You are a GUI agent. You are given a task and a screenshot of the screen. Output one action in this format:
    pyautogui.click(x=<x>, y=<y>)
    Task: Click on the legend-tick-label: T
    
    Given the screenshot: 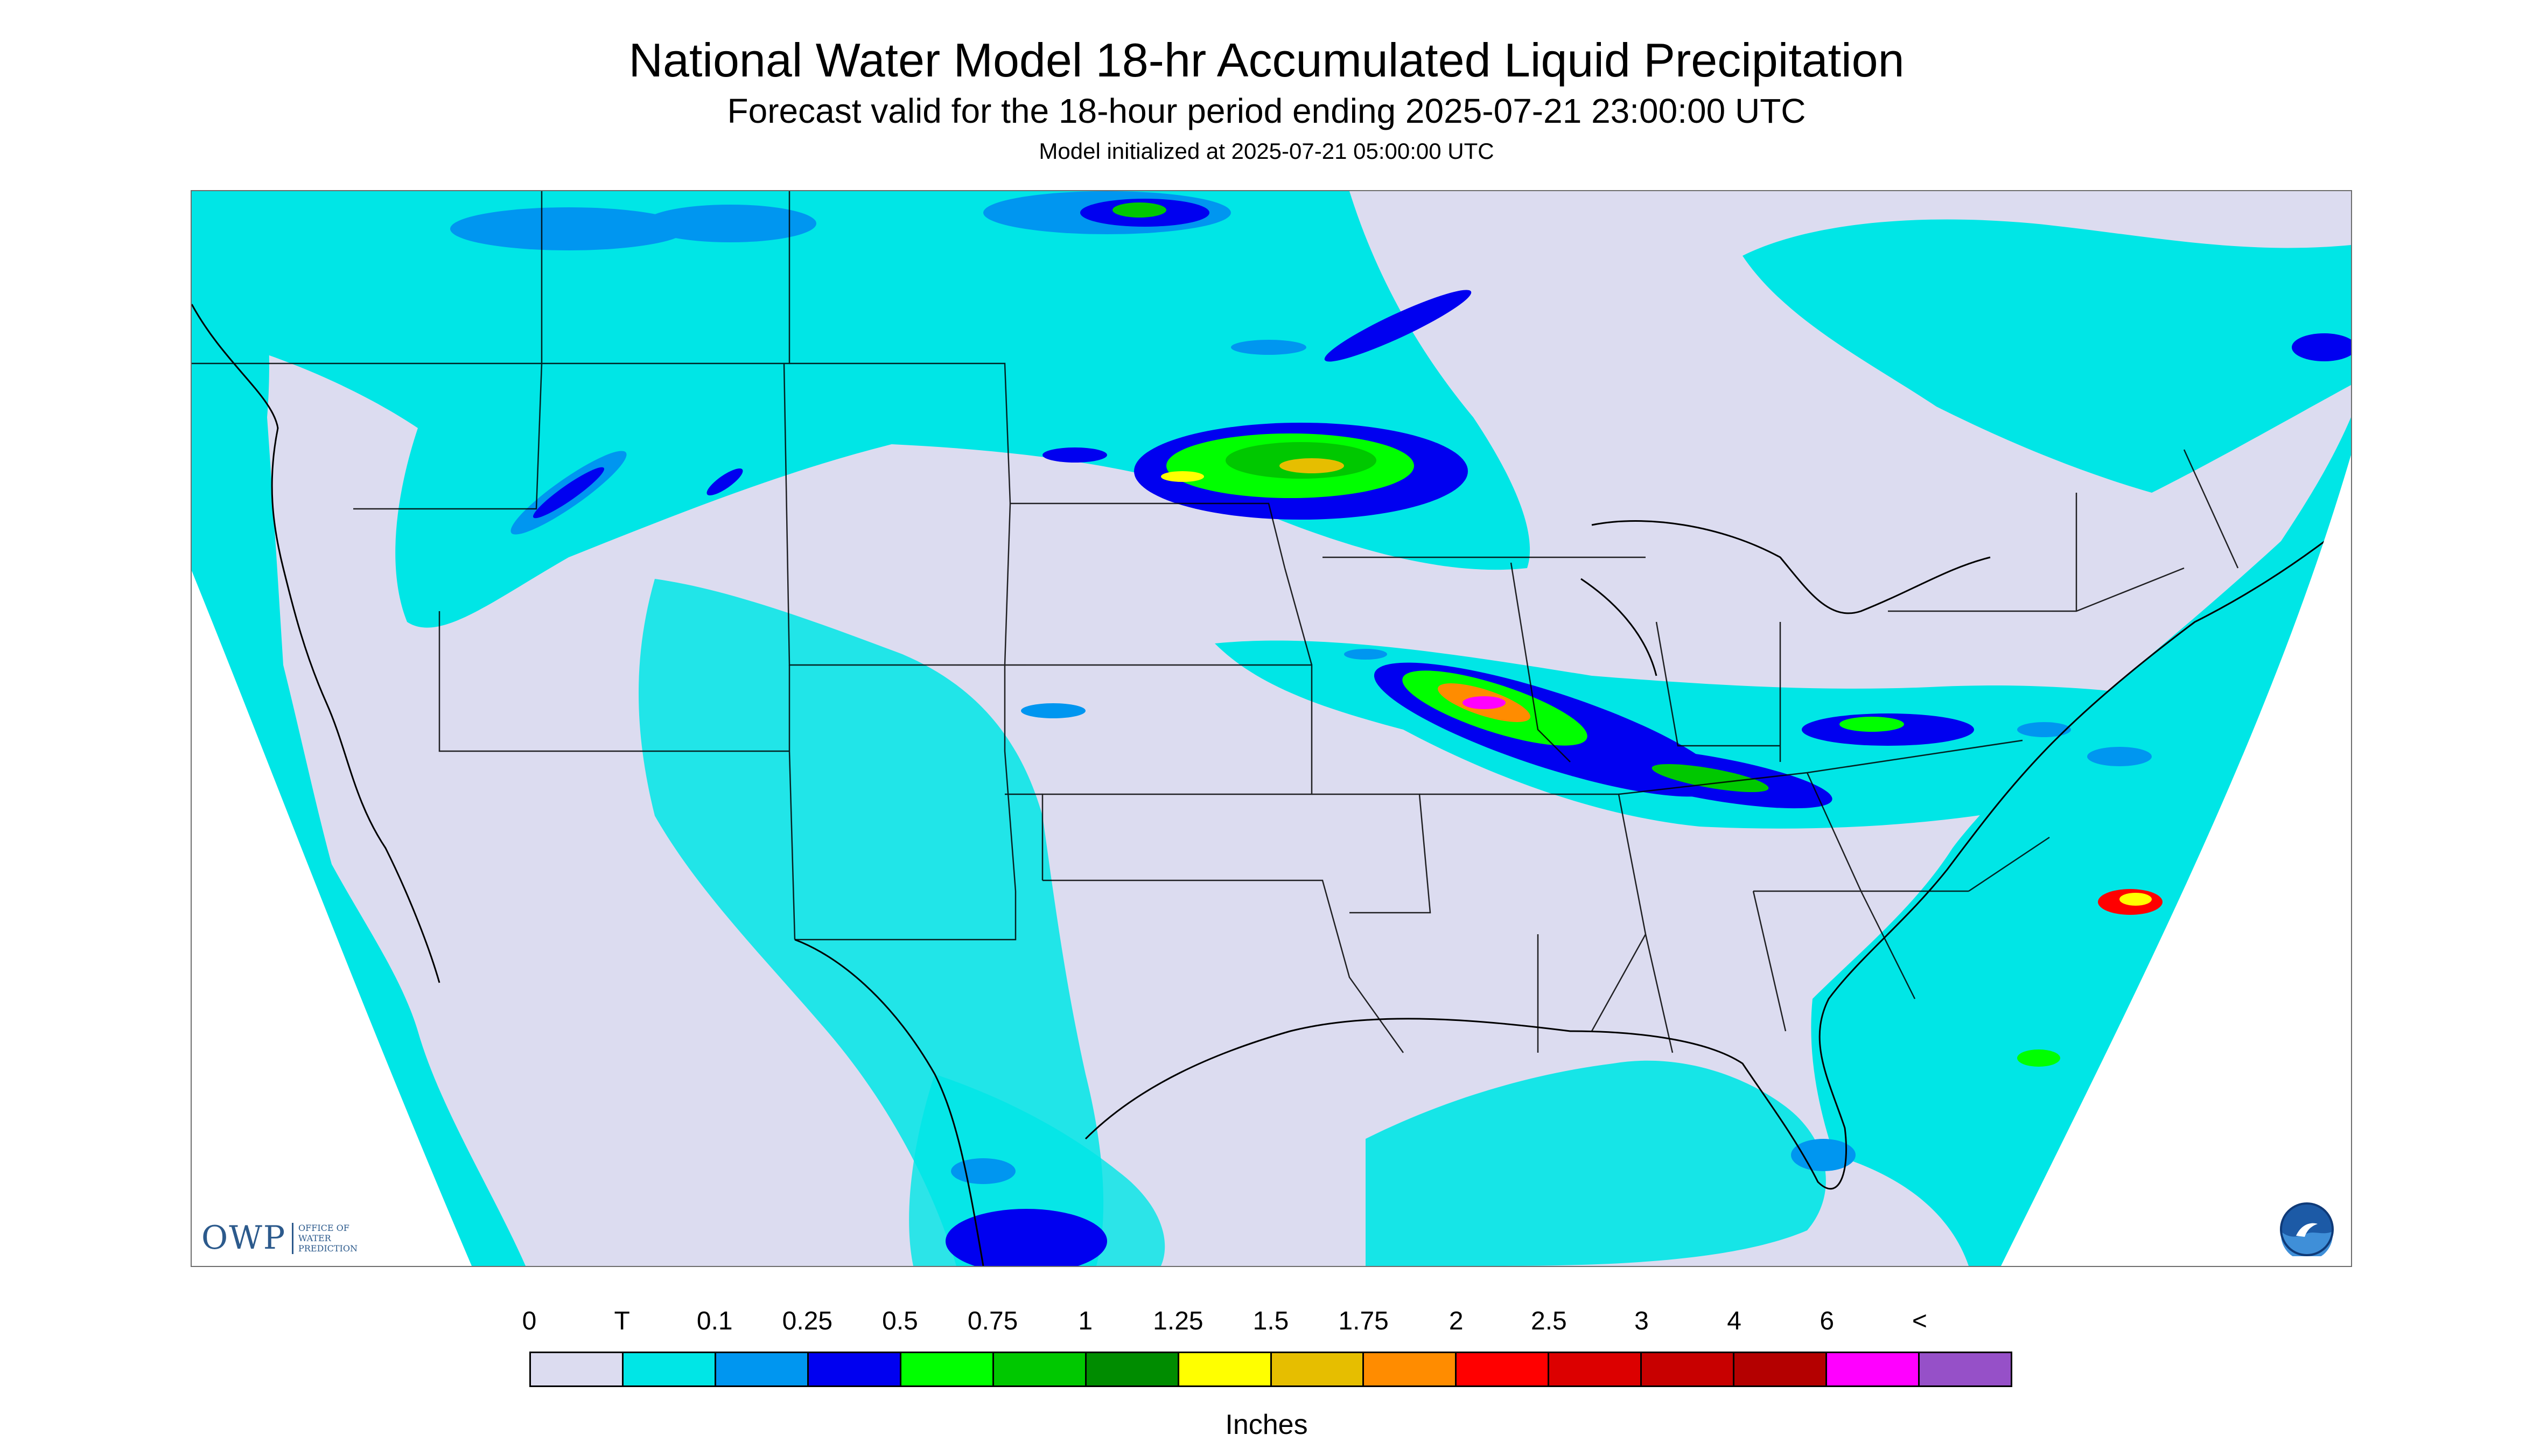 What is the action you would take?
    pyautogui.click(x=622, y=1321)
    